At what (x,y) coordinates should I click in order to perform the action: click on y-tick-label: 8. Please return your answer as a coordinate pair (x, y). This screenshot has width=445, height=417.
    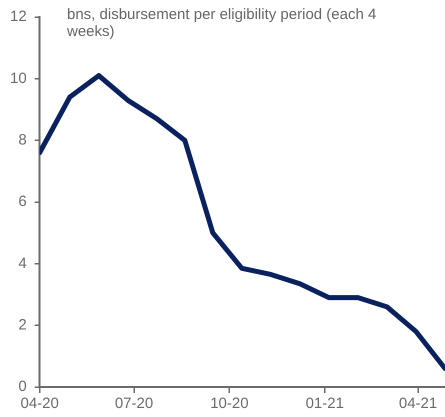
    Looking at the image, I should click on (22, 139).